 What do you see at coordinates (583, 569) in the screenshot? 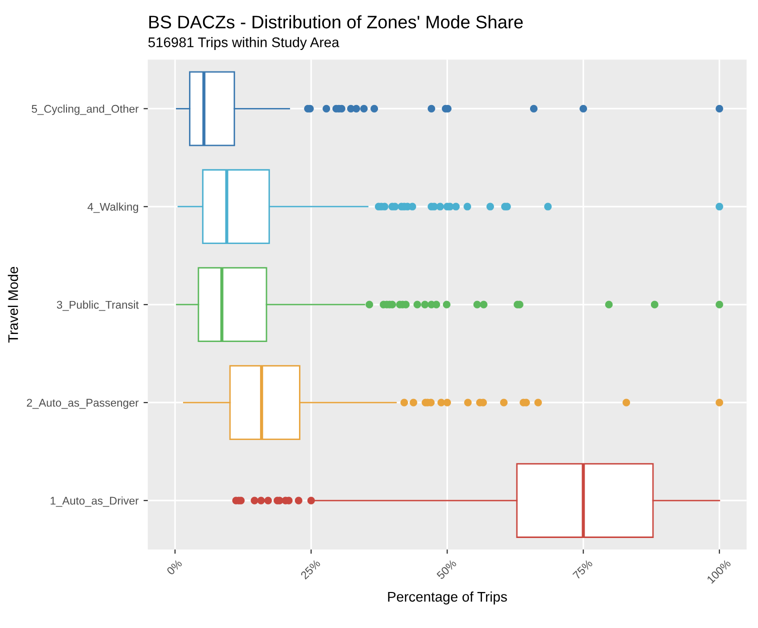
I see `x-tick-label: 75%` at bounding box center [583, 569].